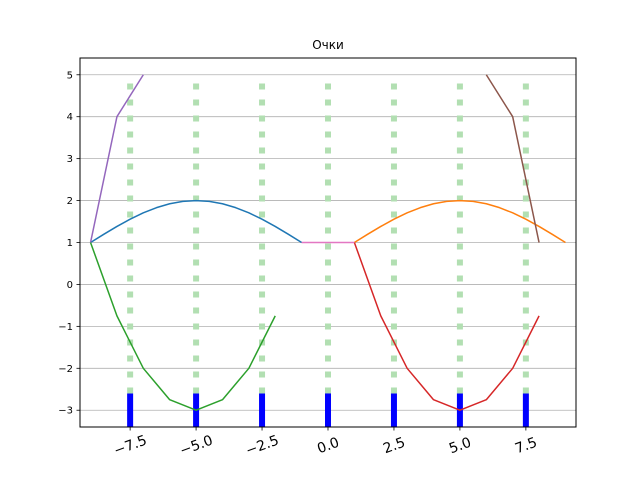 The width and height of the screenshot is (640, 480). Describe the element at coordinates (328, 45) in the screenshot. I see `chart-title: Очки` at that location.